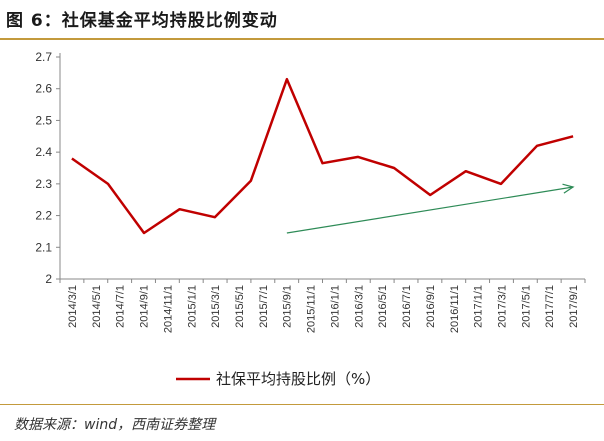 The height and width of the screenshot is (441, 604). I want to click on x-tick-label: 2017/1/1, so click(479, 306).